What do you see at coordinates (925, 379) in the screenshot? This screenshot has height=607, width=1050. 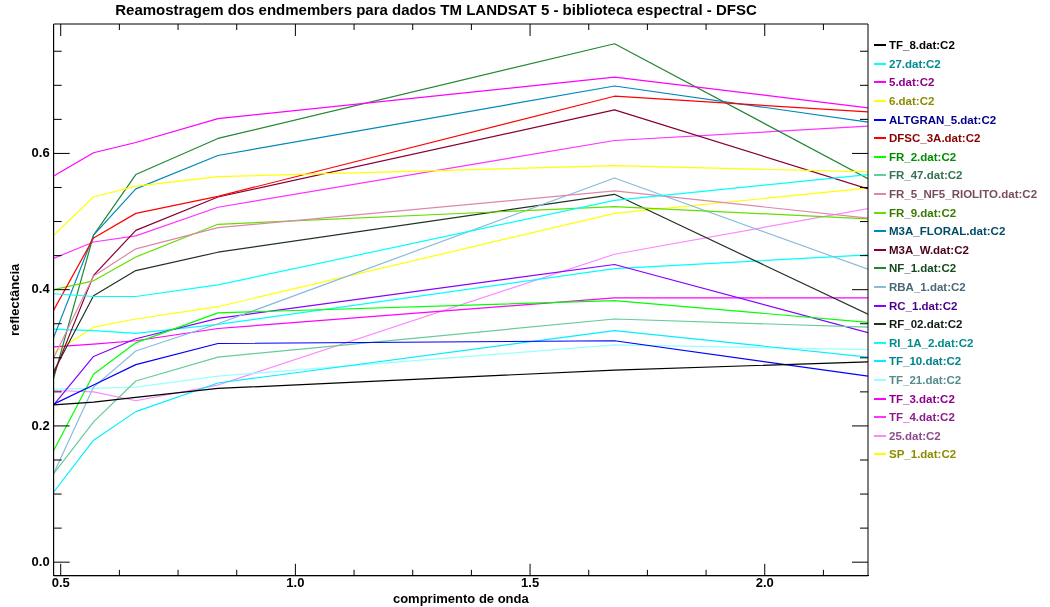 I see `legend-label: TF_21.dat:C2` at bounding box center [925, 379].